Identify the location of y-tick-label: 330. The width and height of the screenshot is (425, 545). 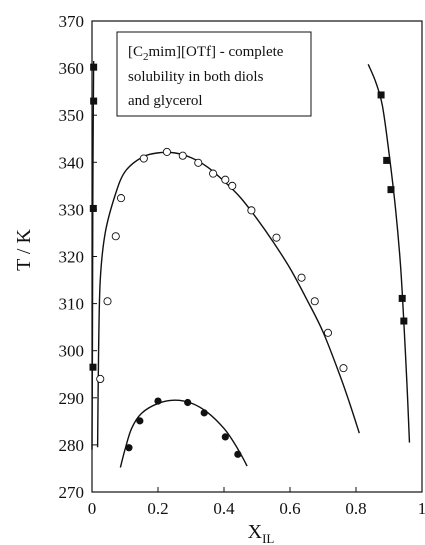
(72, 209).